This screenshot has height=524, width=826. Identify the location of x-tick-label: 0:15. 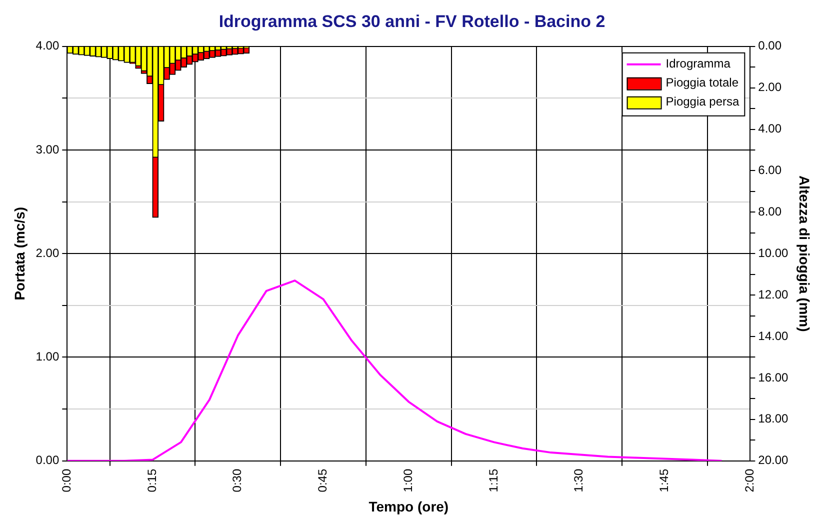
(151, 480).